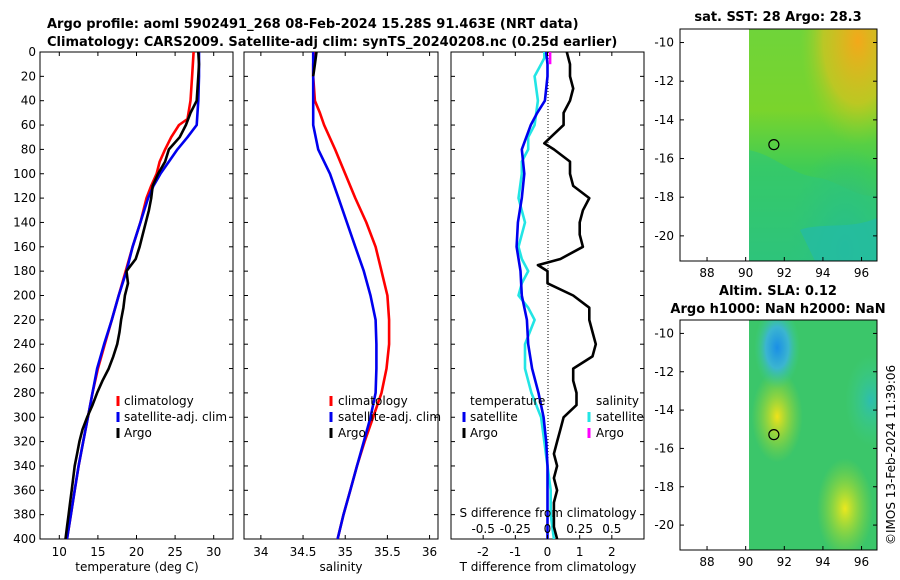  I want to click on series-s-satellite, so click(532, 295).